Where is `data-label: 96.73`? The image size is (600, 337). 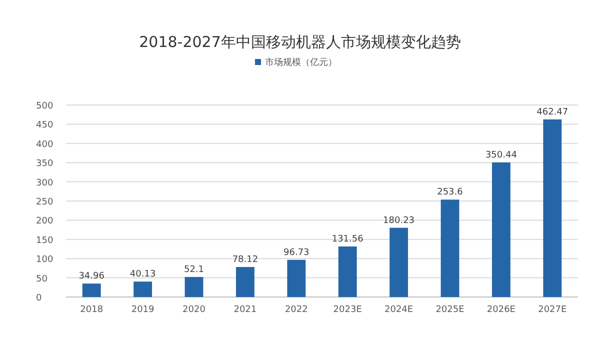 data-label: 96.73 is located at coordinates (297, 253).